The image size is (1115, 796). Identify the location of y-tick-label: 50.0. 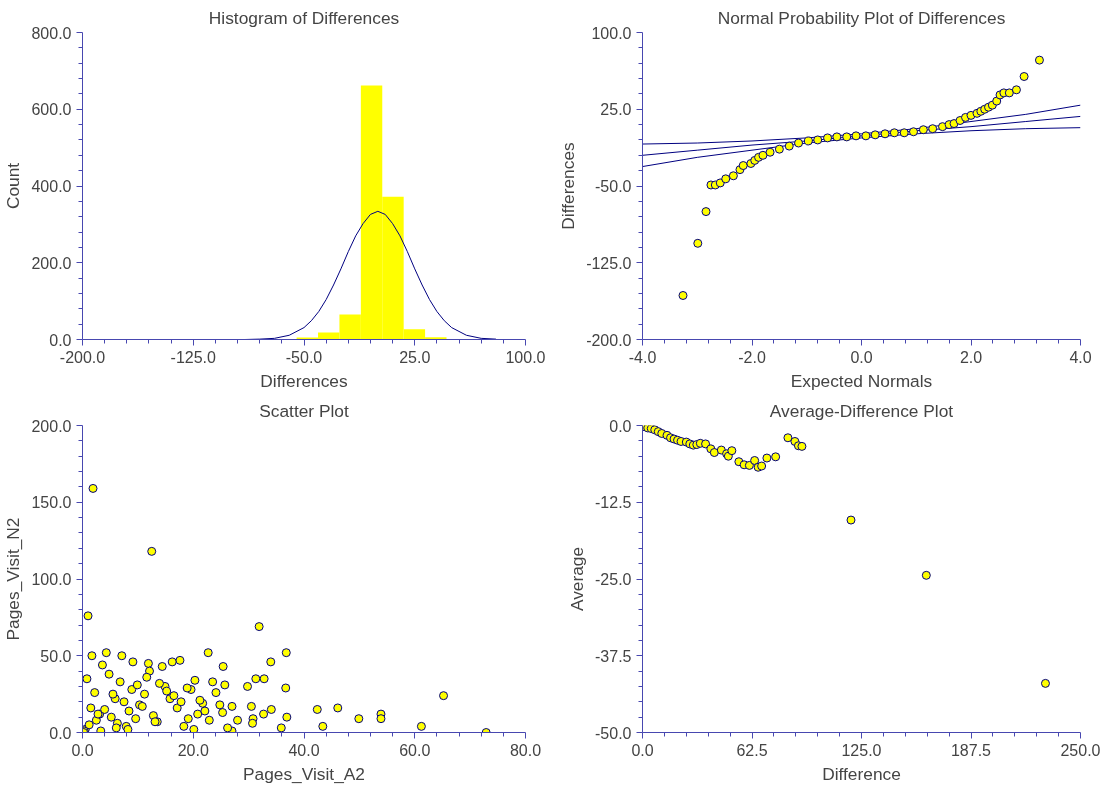
(56, 656).